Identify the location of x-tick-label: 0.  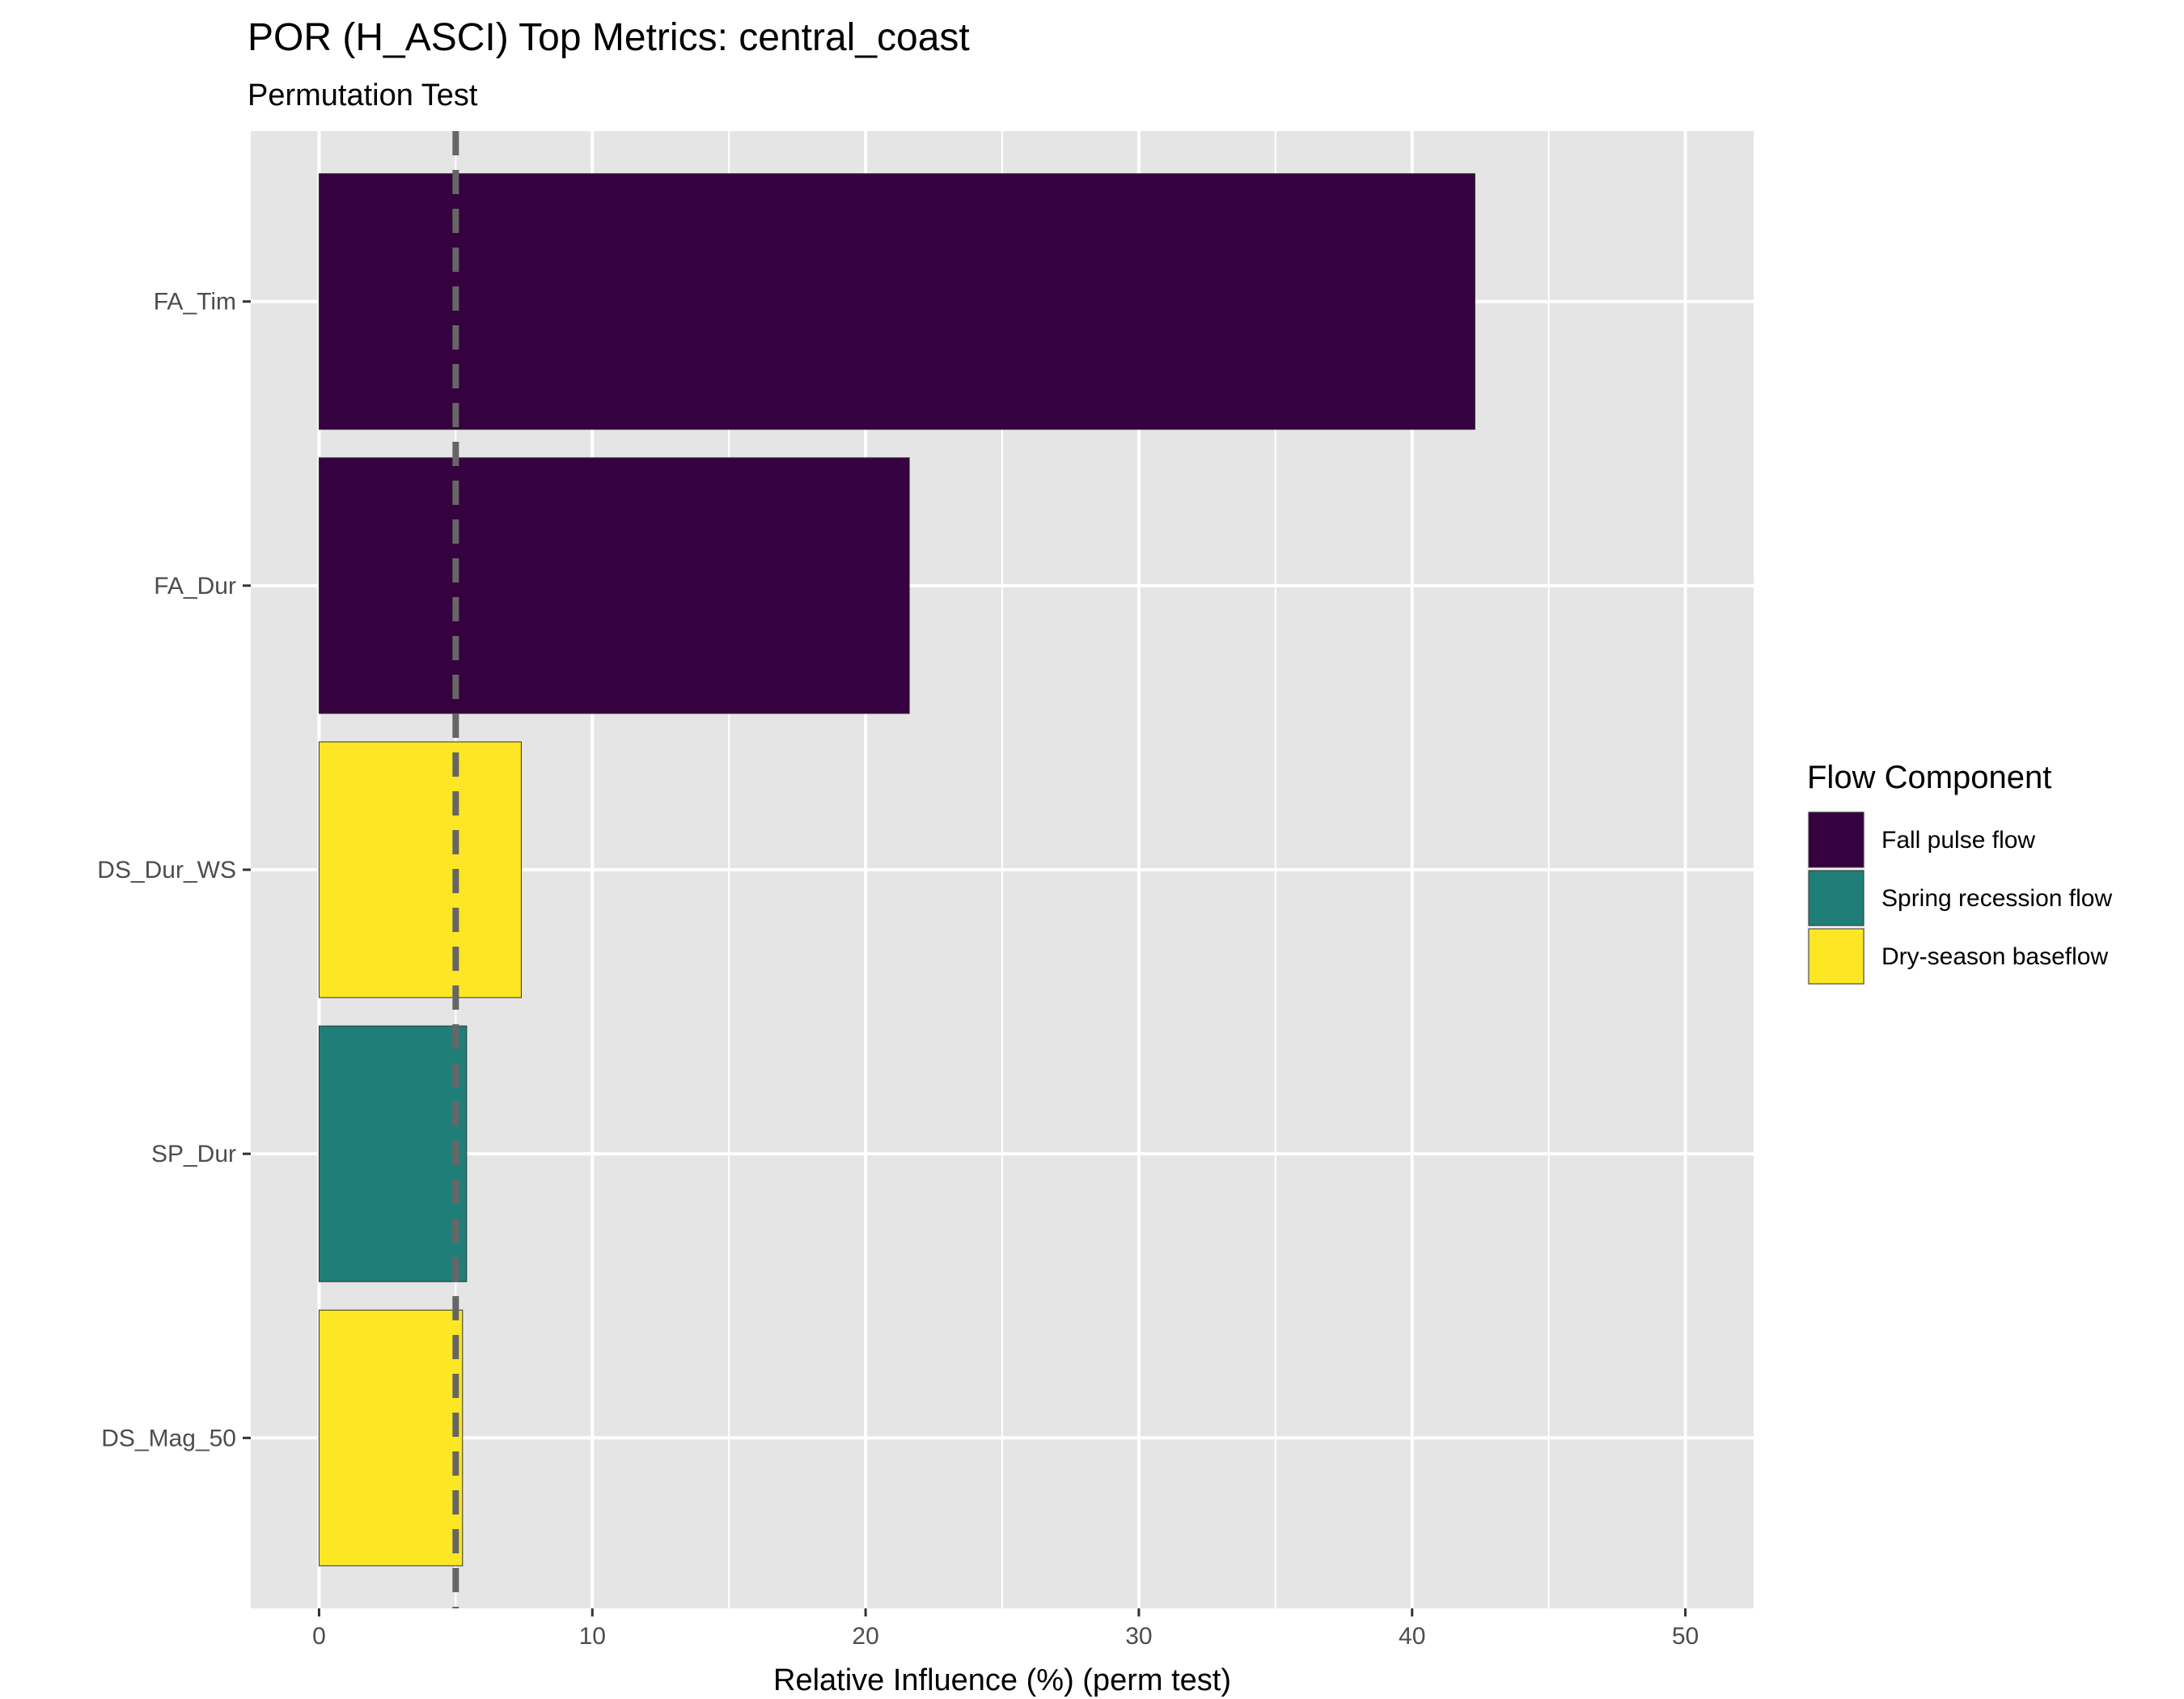
(319, 1636).